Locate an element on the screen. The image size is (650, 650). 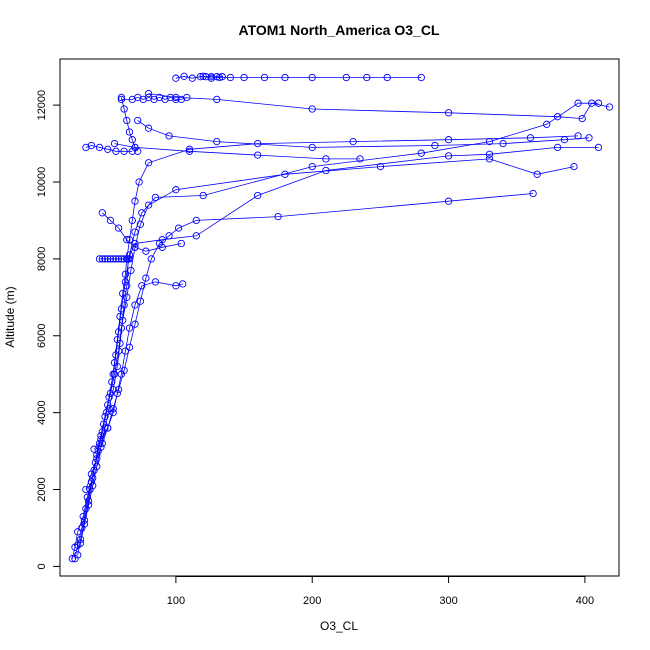
x-tick-label: 200 is located at coordinates (312, 601).